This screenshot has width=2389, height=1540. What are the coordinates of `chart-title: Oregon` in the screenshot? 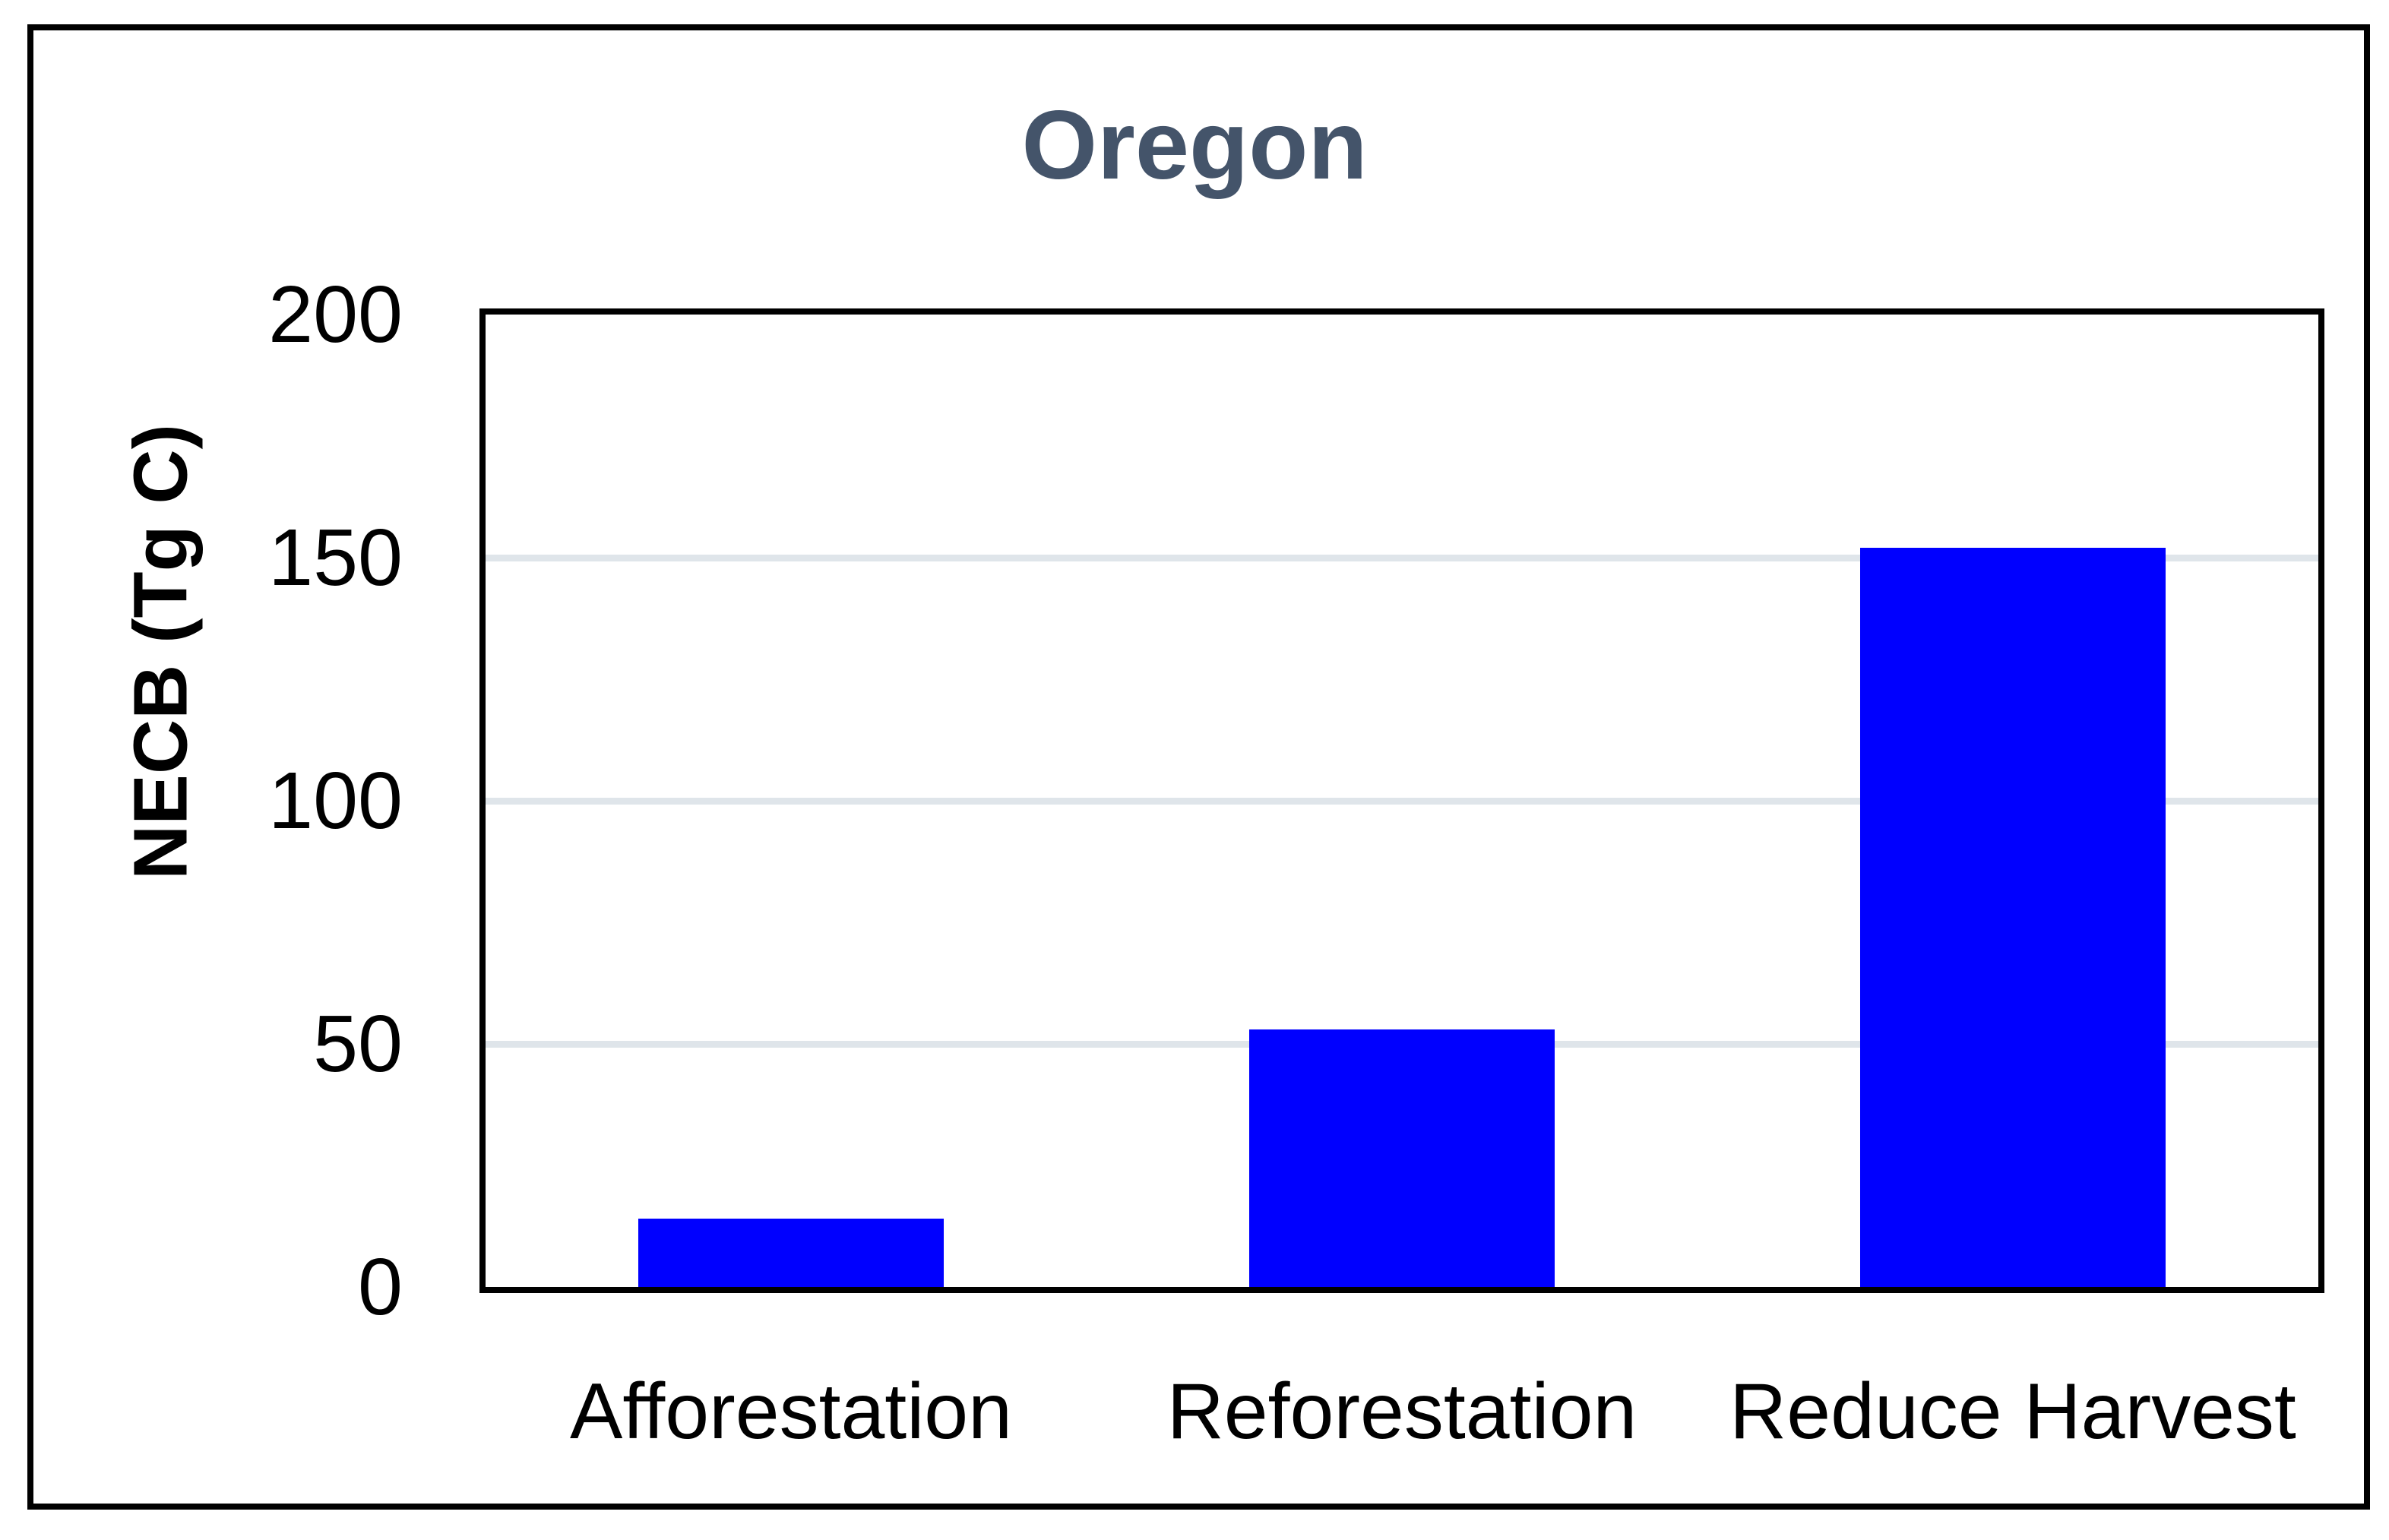 It's located at (1194, 145).